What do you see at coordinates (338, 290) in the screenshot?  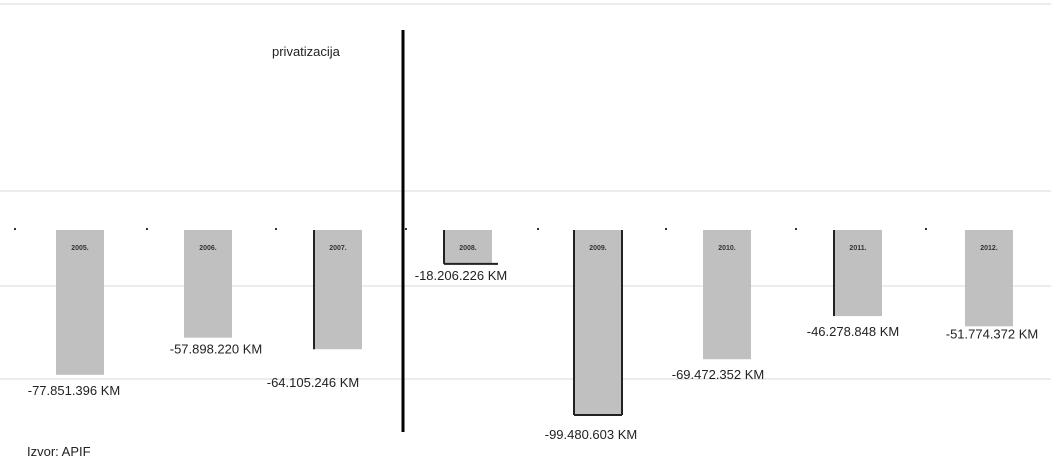 I see `bar-2007` at bounding box center [338, 290].